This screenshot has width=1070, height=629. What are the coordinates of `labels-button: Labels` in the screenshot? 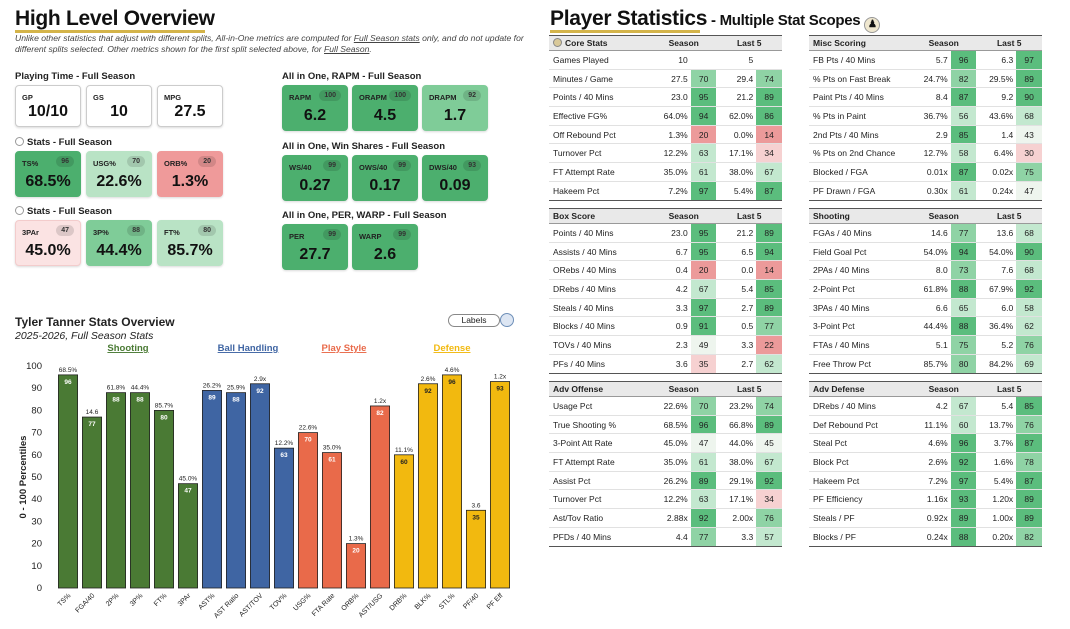 It's located at (474, 320).